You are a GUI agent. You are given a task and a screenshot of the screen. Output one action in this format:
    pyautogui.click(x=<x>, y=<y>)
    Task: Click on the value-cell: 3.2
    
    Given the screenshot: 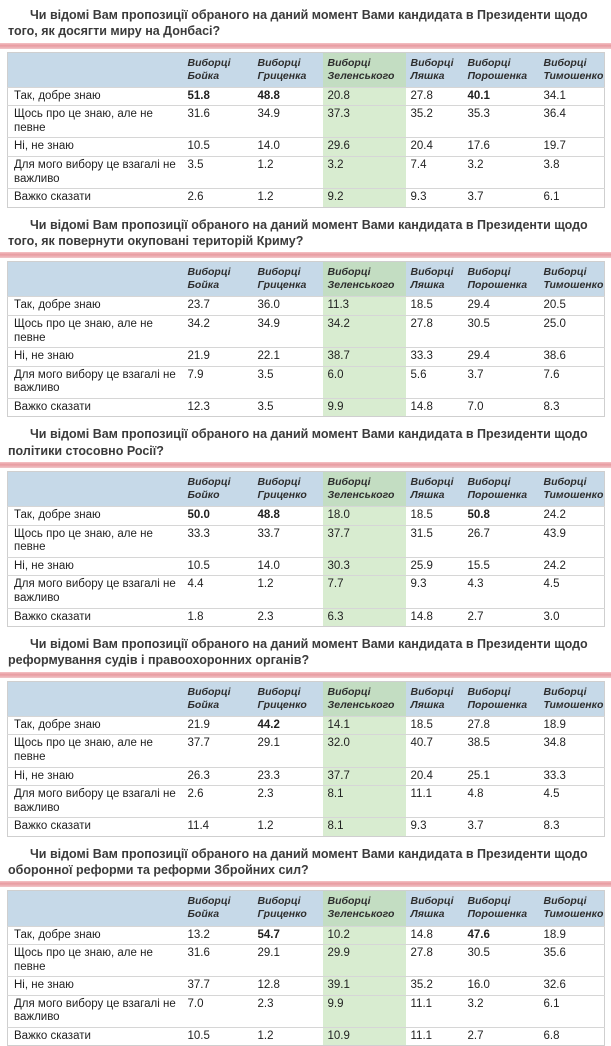 What is the action you would take?
    pyautogui.click(x=500, y=172)
    